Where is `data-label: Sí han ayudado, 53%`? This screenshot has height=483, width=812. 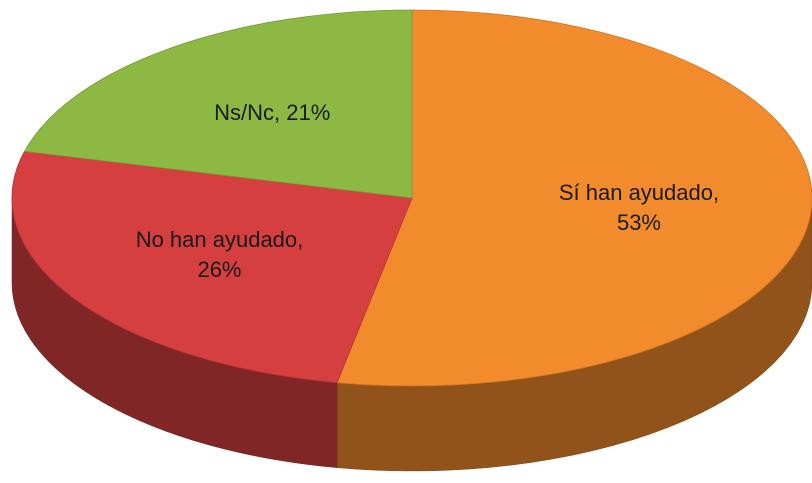
data-label: Sí han ayudado, 53% is located at coordinates (639, 208).